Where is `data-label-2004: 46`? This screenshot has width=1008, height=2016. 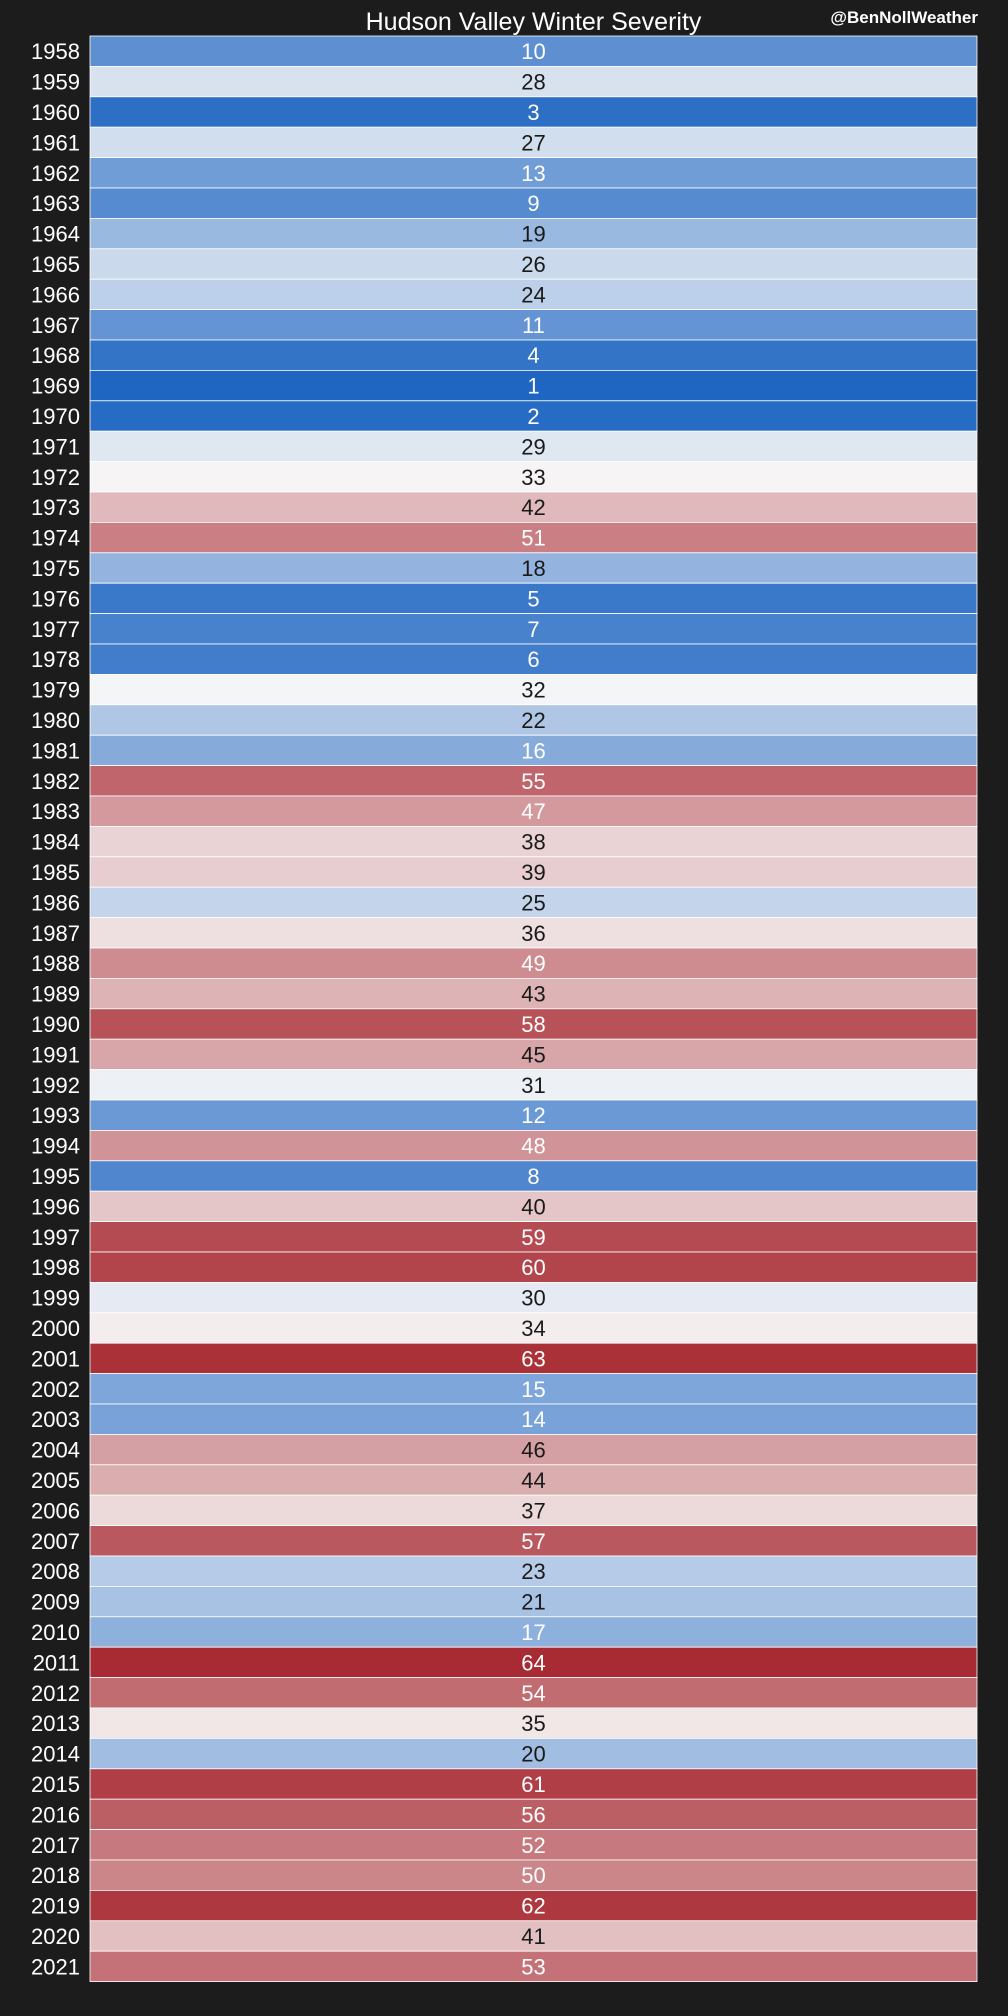 data-label-2004: 46 is located at coordinates (533, 1450).